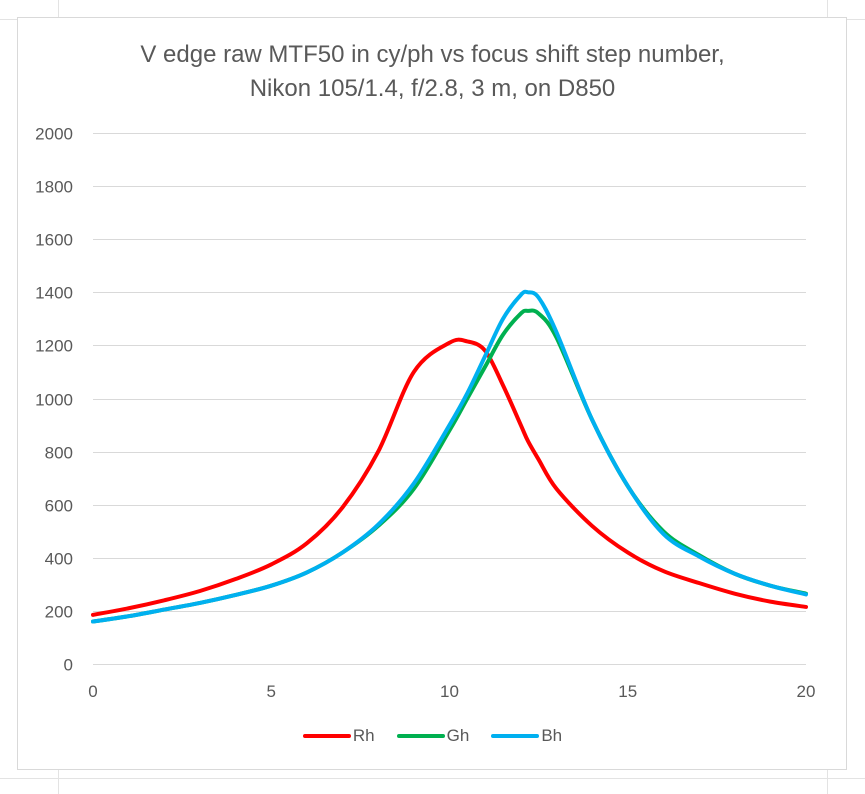 This screenshot has width=865, height=794. I want to click on y-tick-label: 200, so click(59, 612).